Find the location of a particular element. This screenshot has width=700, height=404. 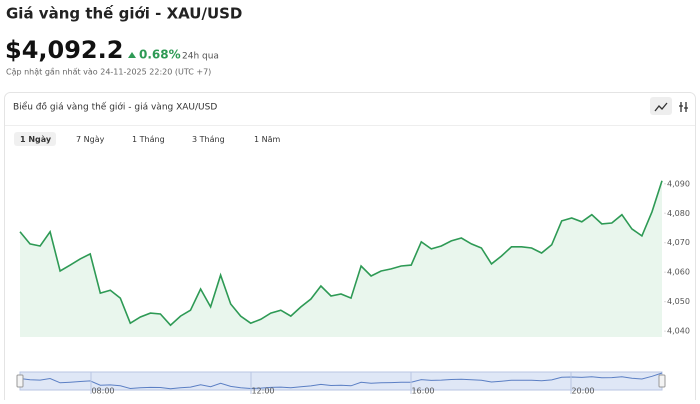

period: 24h qua is located at coordinates (200, 57).